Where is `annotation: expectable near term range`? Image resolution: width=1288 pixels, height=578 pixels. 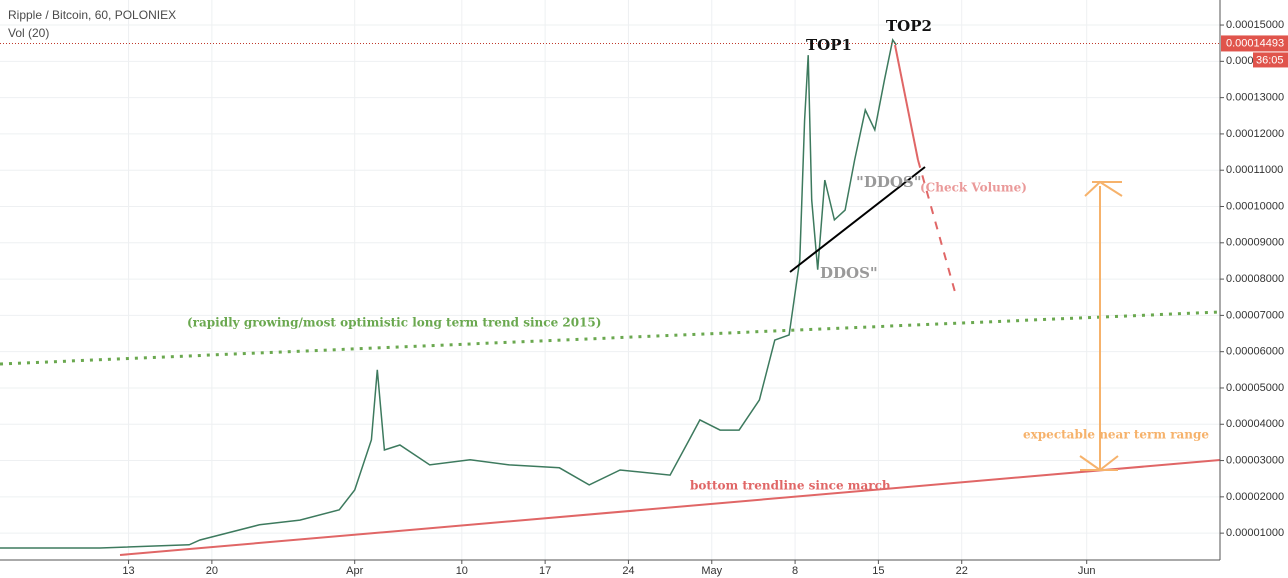
annotation: expectable near term range is located at coordinates (1116, 435).